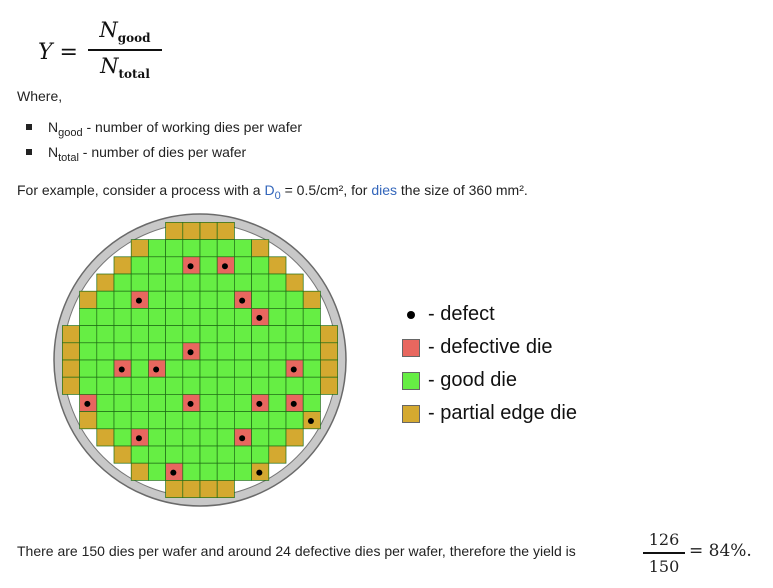  Describe the element at coordinates (502, 413) in the screenshot. I see `legend-label: - partial edge die` at that location.